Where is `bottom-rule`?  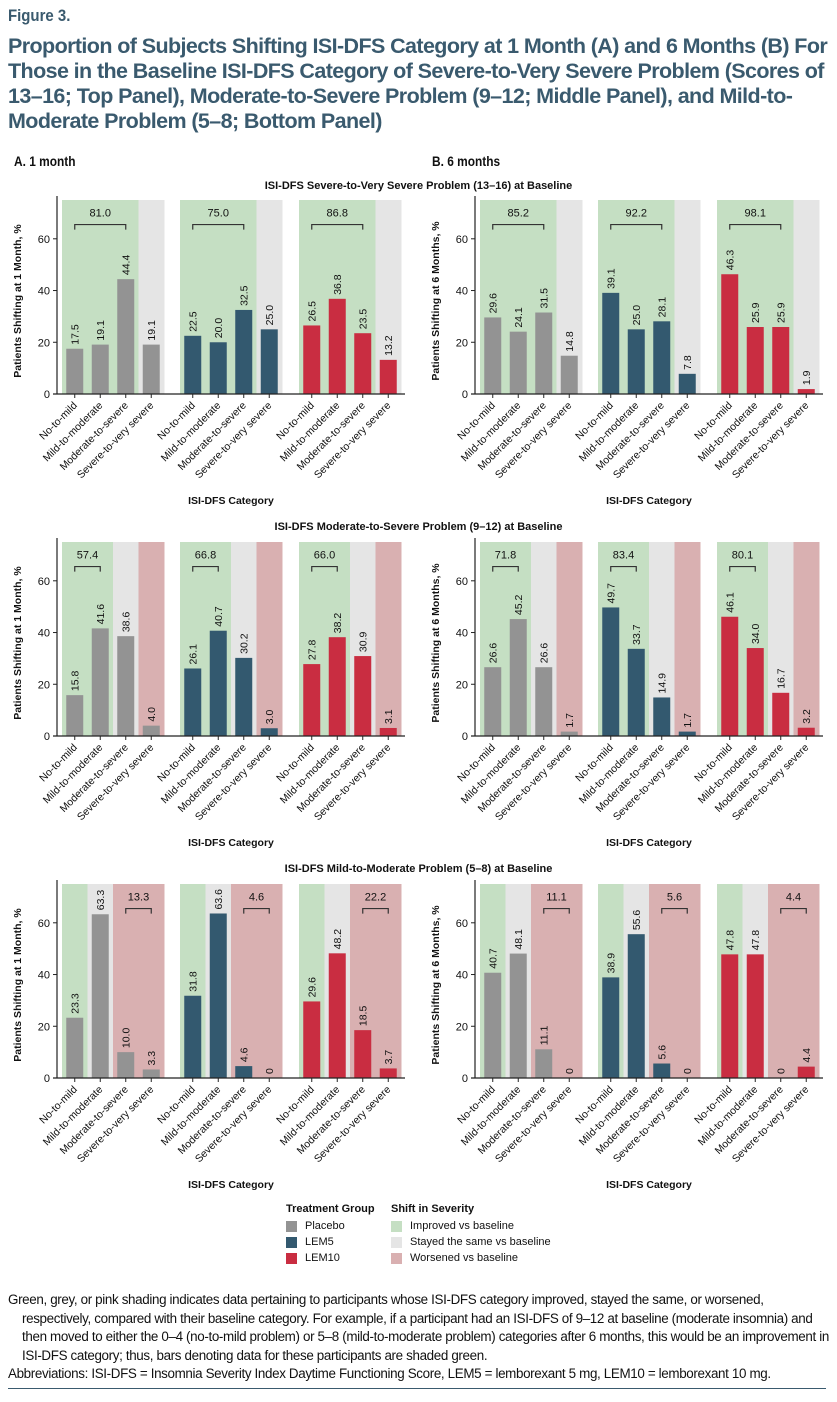 bottom-rule is located at coordinates (417, 1388).